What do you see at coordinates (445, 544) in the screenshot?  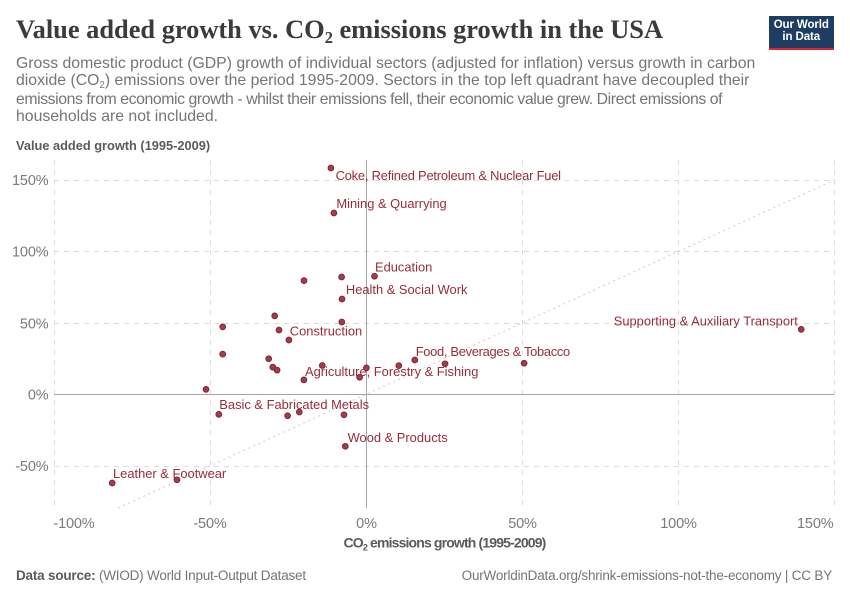 I see `svg-text:CO2 emissions growth (1995-200: CO2 emissions growth (1995-2009)` at bounding box center [445, 544].